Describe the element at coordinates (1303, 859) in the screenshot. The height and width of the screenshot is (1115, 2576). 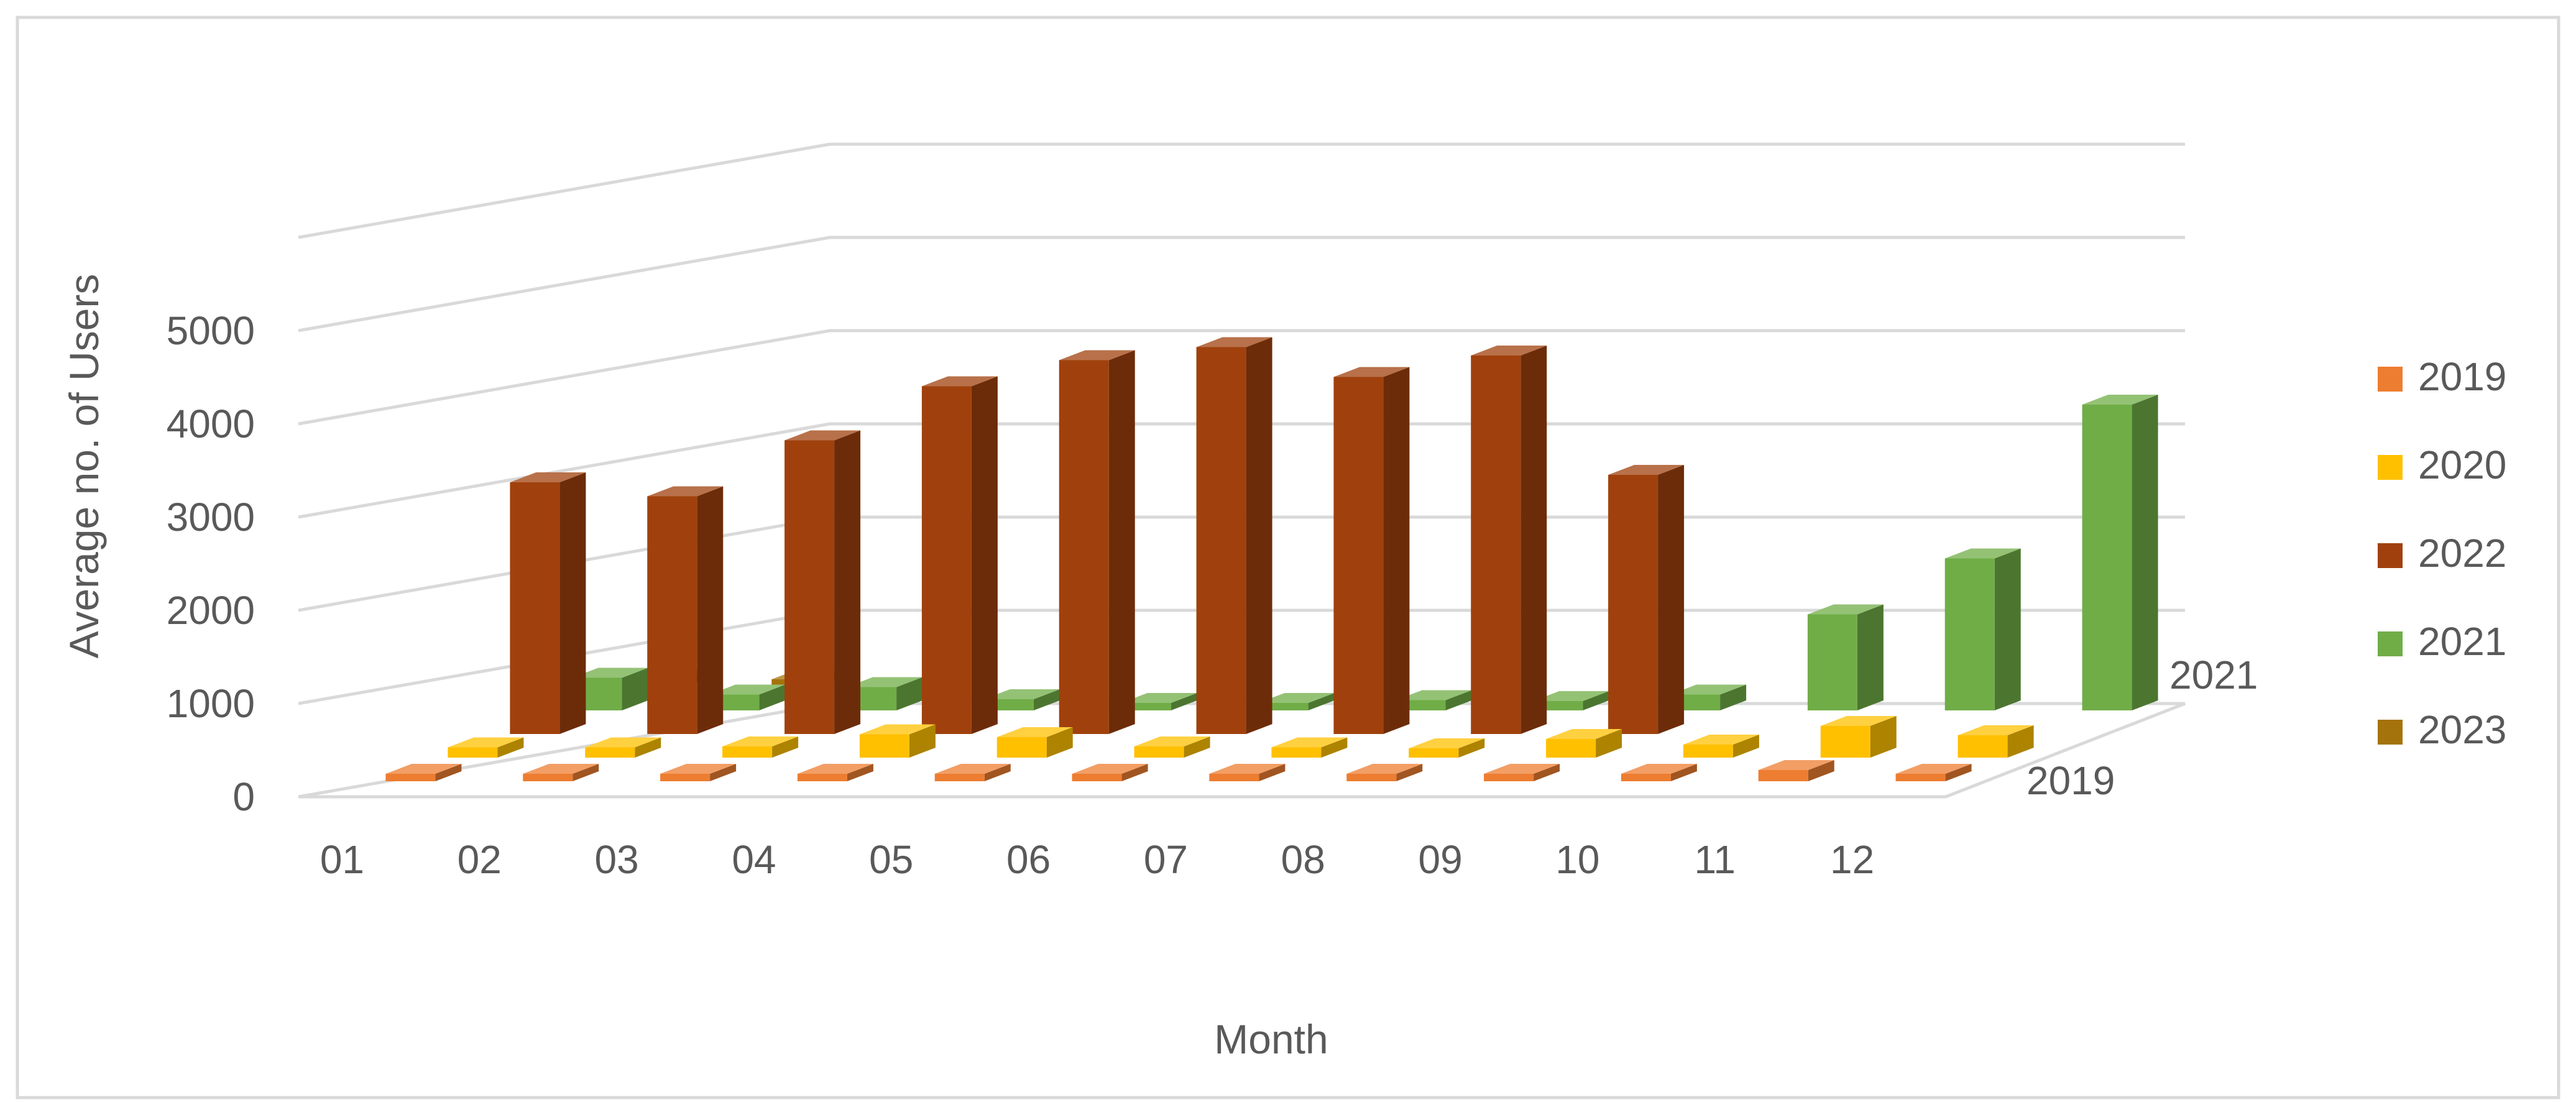
I see `x-tick-label-08: 08` at that location.